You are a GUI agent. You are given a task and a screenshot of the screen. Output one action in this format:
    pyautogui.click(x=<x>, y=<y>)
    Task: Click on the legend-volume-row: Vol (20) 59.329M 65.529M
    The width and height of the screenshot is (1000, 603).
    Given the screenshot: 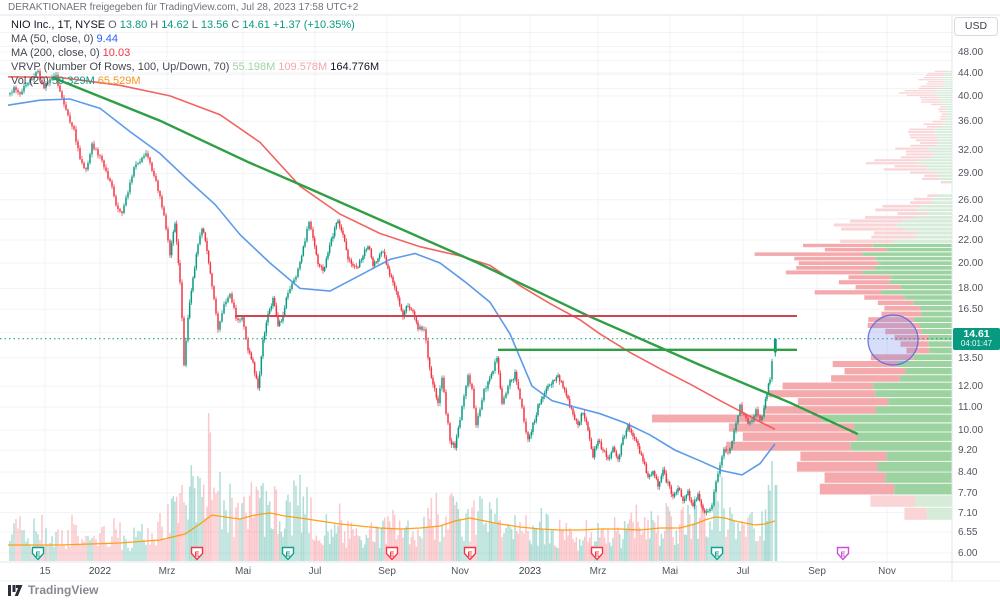 What is the action you would take?
    pyautogui.click(x=196, y=82)
    